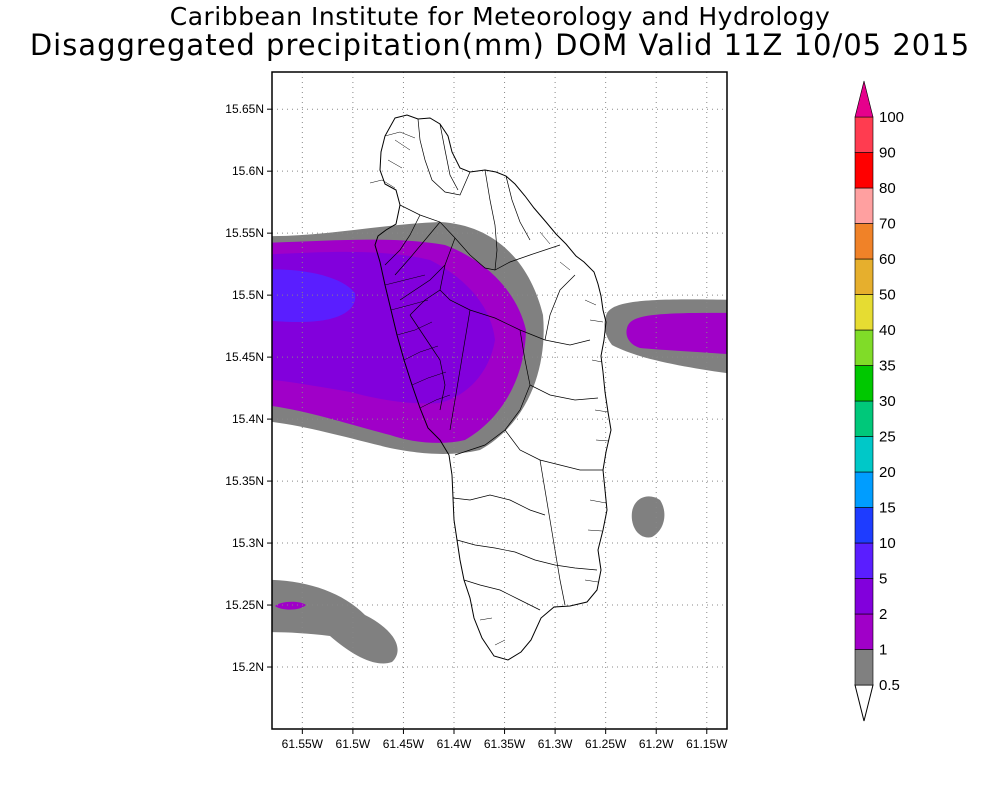 The image size is (1000, 800). What do you see at coordinates (353, 744) in the screenshot?
I see `lon-tick-label-1: 61.5W` at bounding box center [353, 744].